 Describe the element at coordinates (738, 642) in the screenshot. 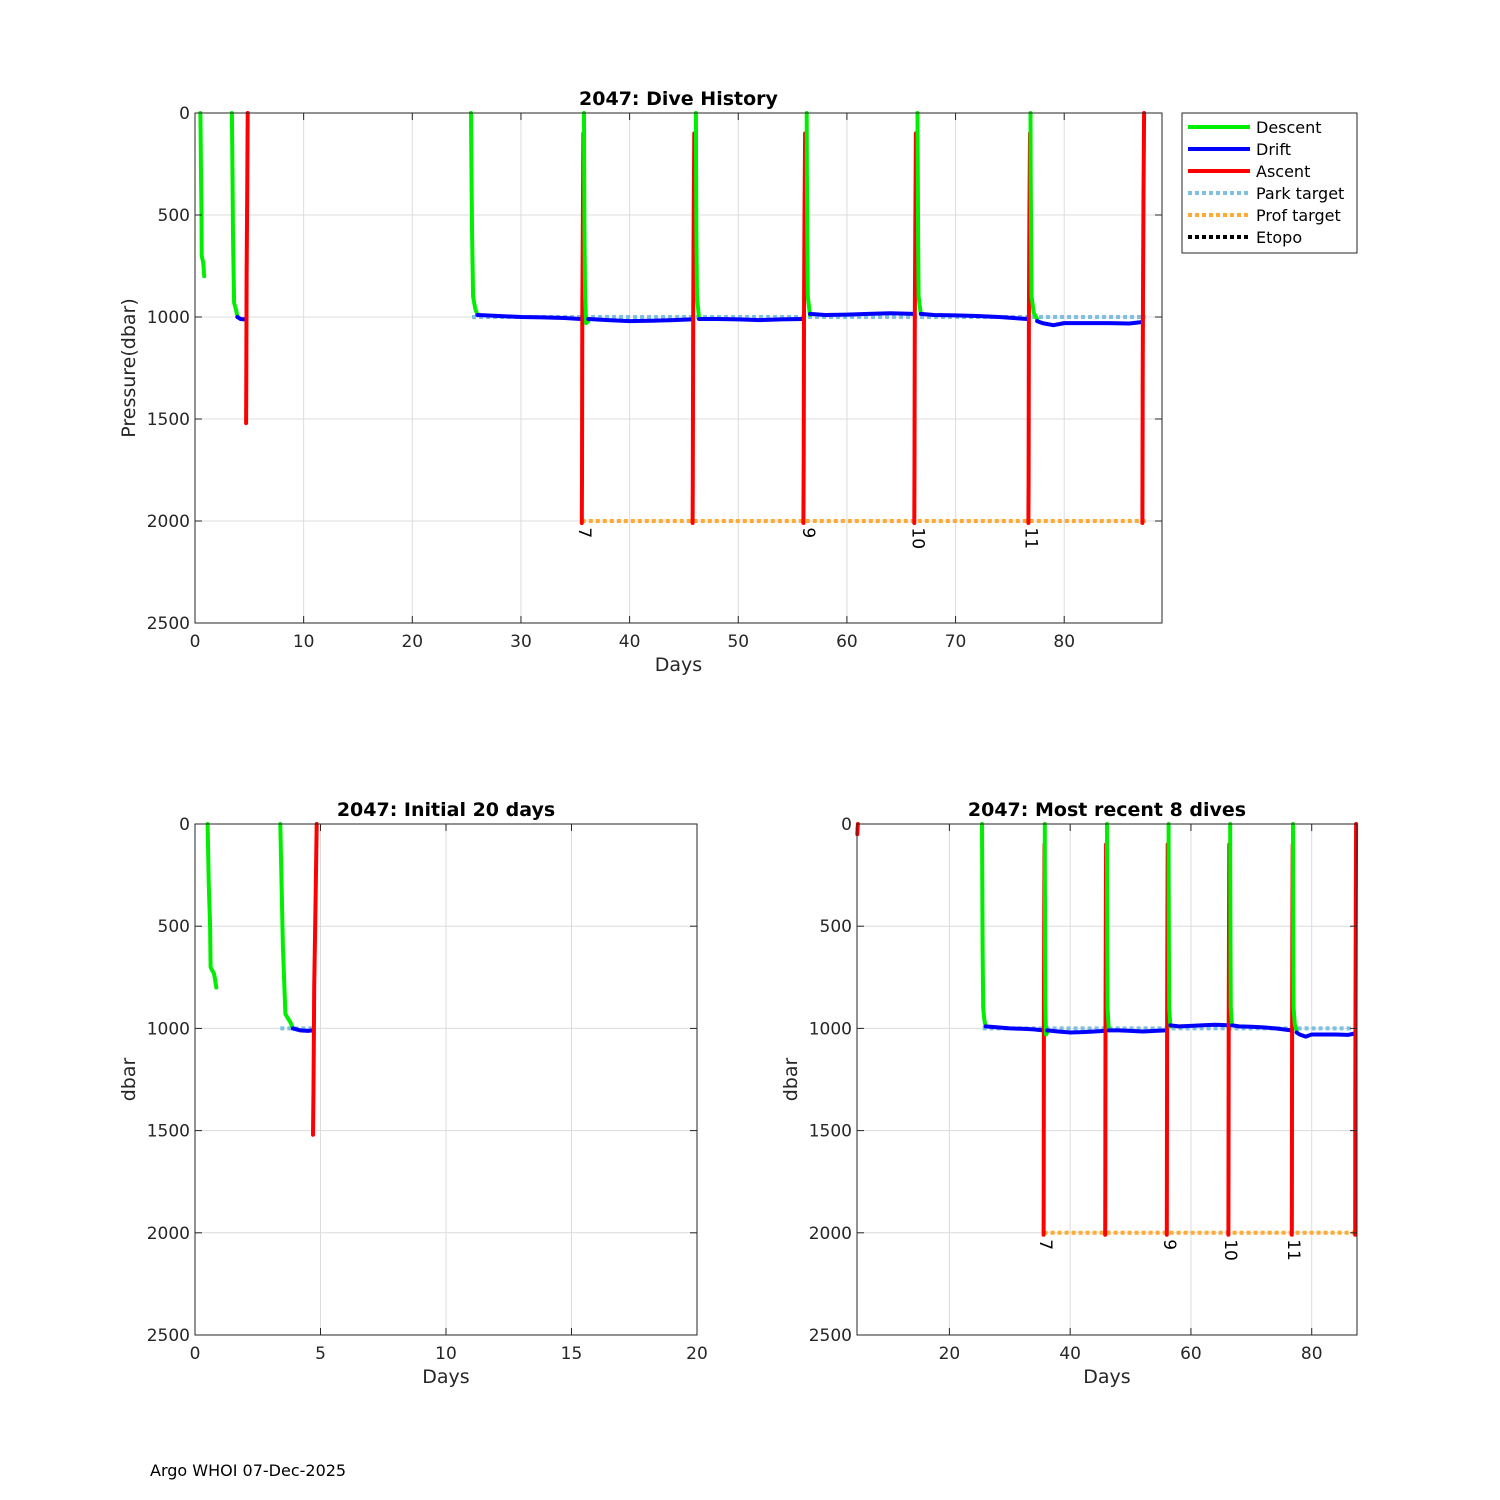

I see `x-tick-label: 50` at that location.